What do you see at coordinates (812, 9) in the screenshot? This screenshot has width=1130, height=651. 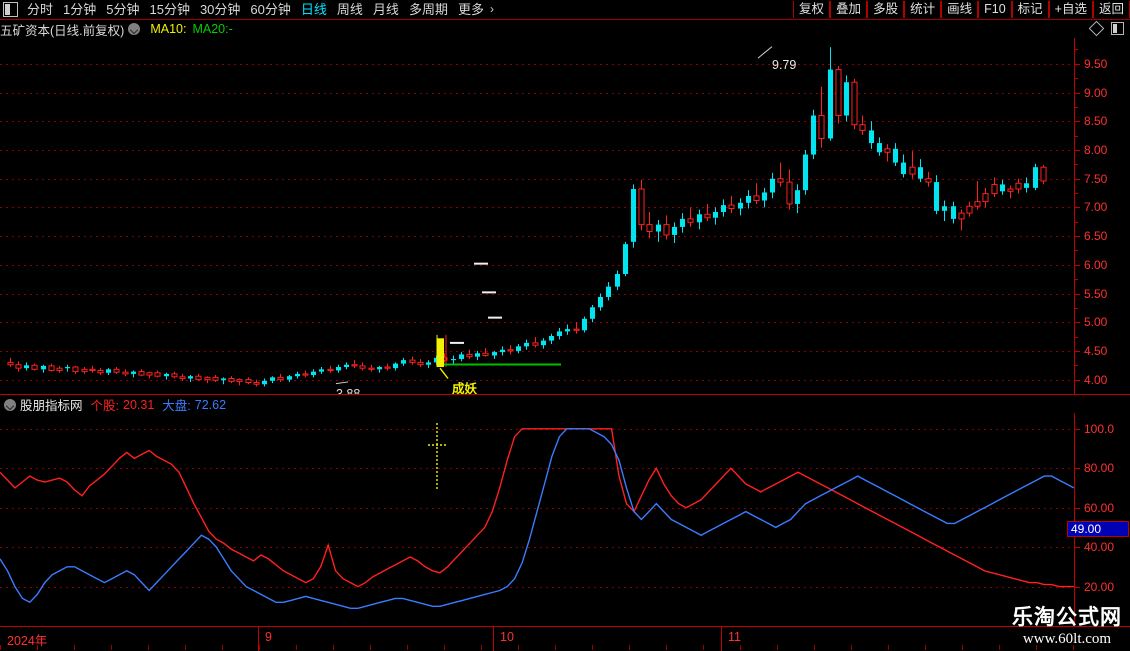 I see `toolbar-button-复权: 复权` at bounding box center [812, 9].